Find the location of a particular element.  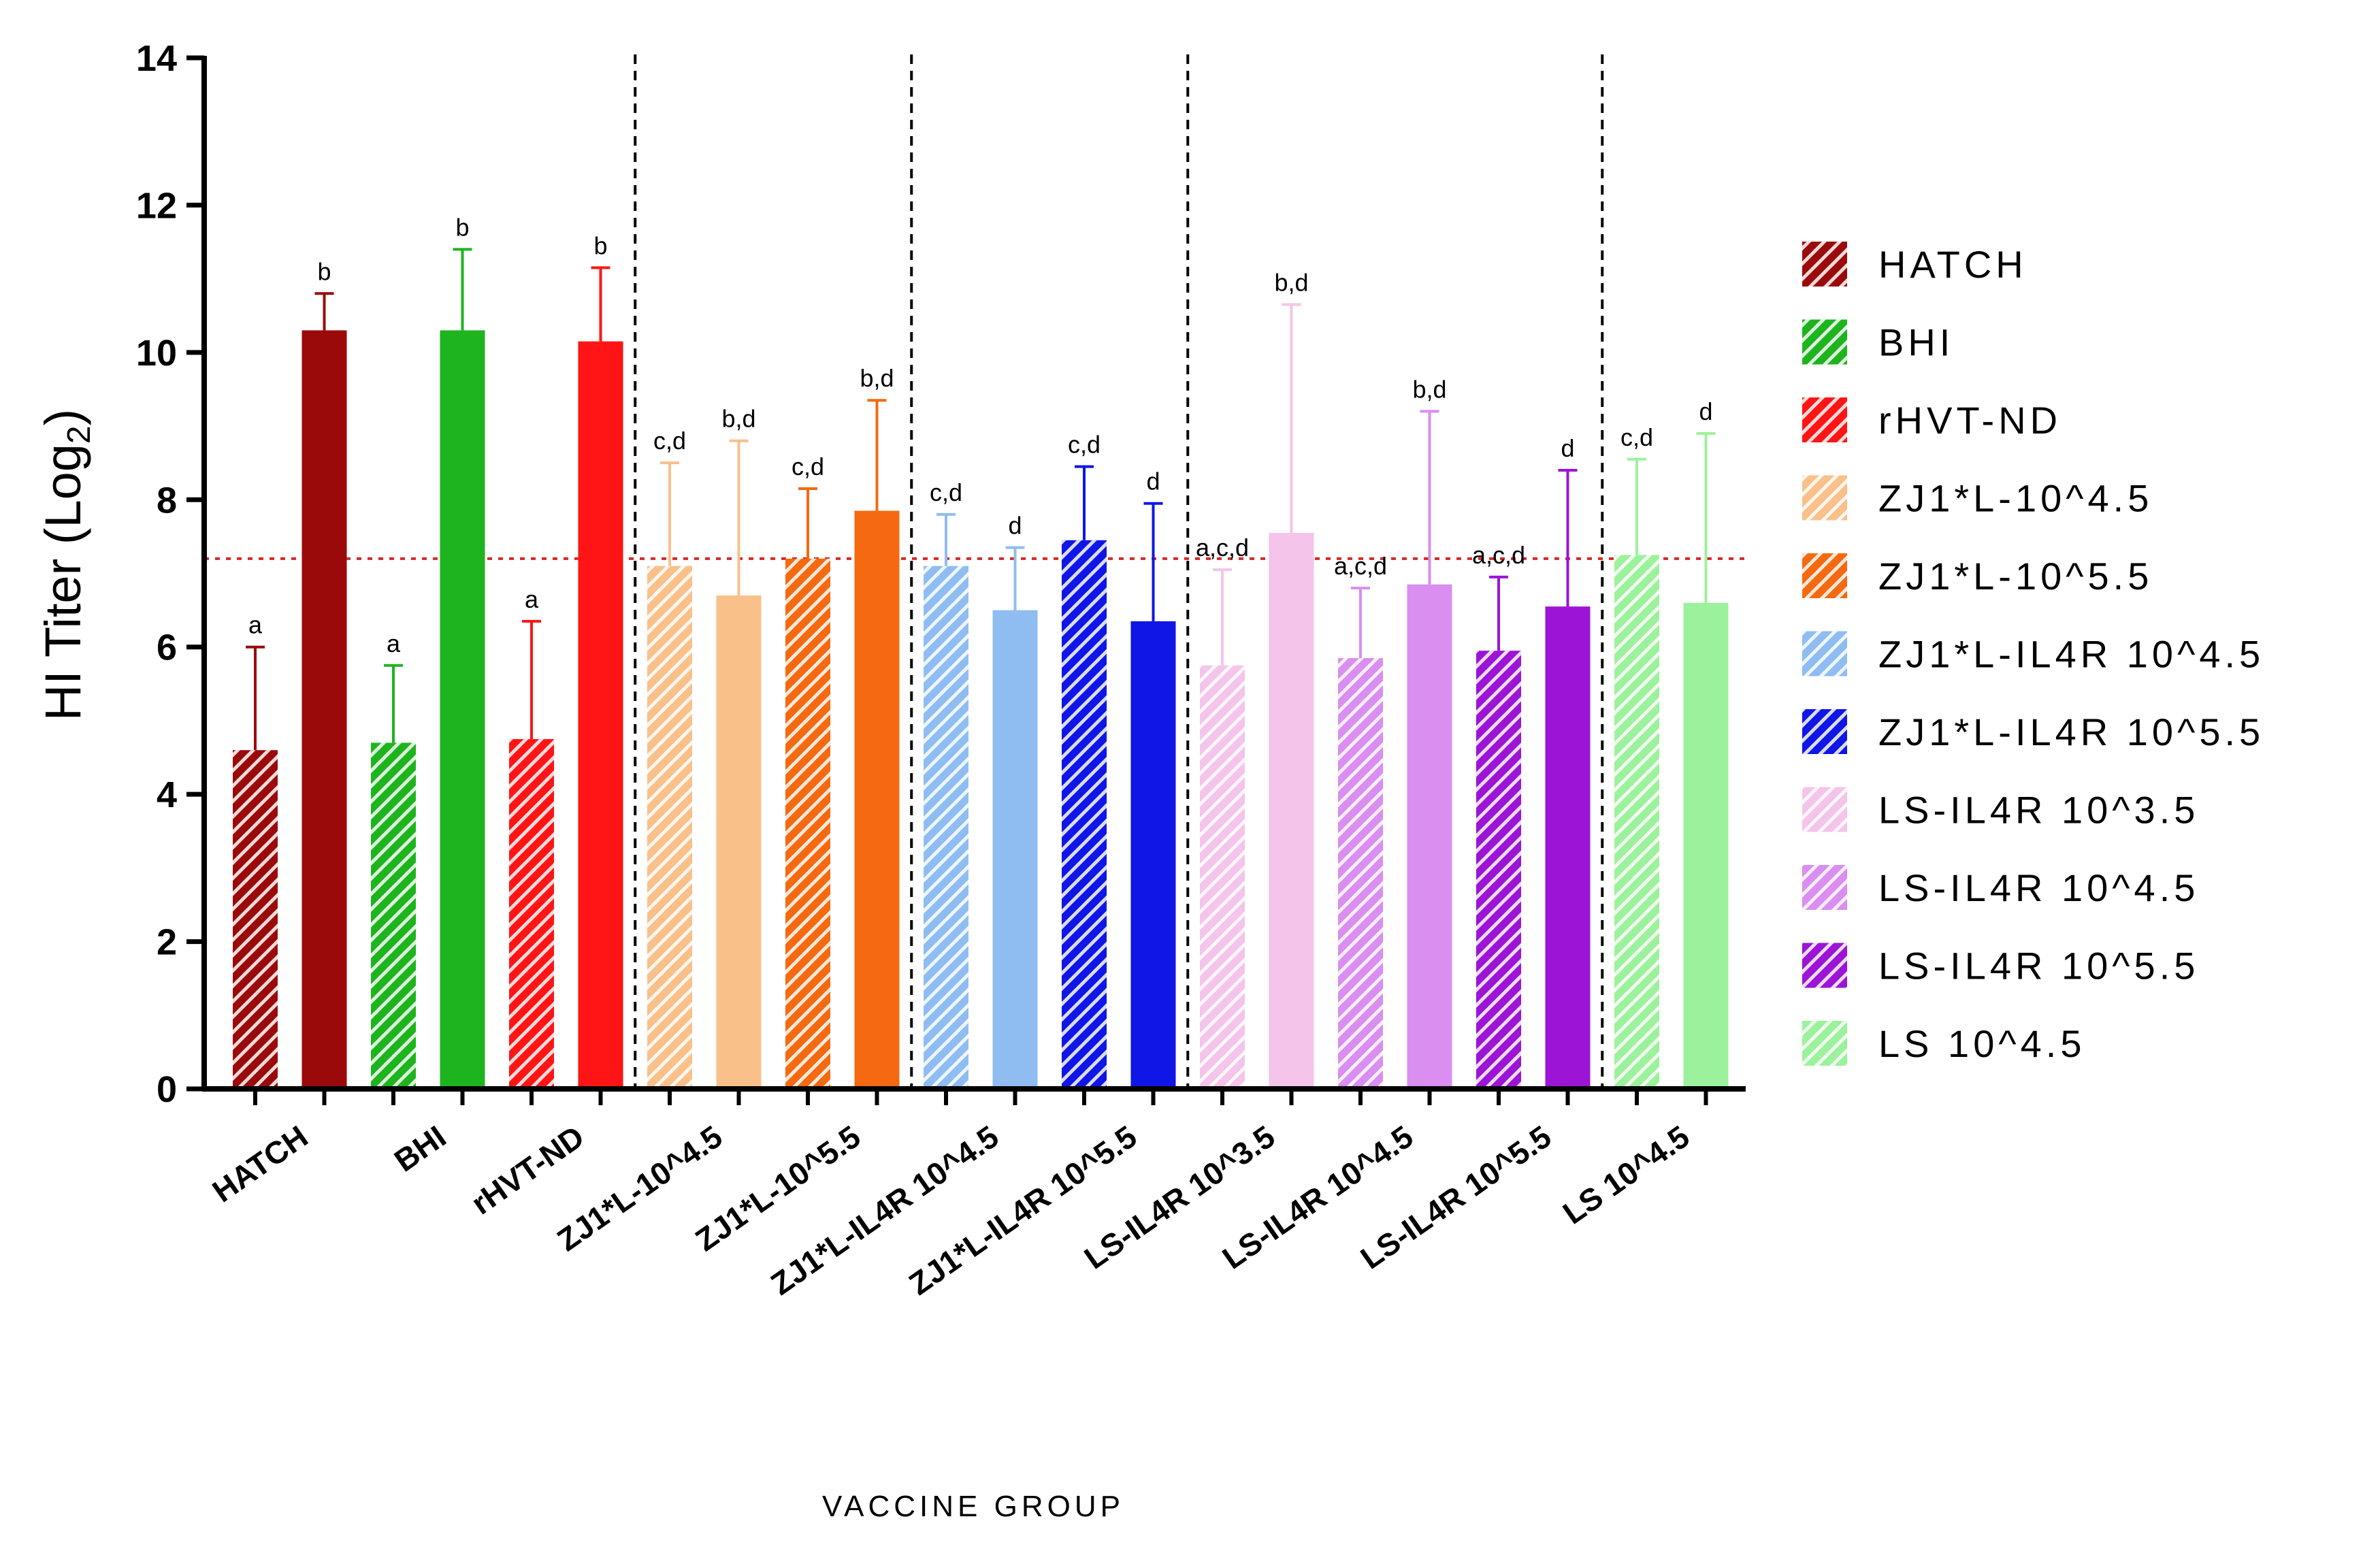

category-label: ZJ1*L-IL4R 10^5.5 is located at coordinates (1022, 1210).